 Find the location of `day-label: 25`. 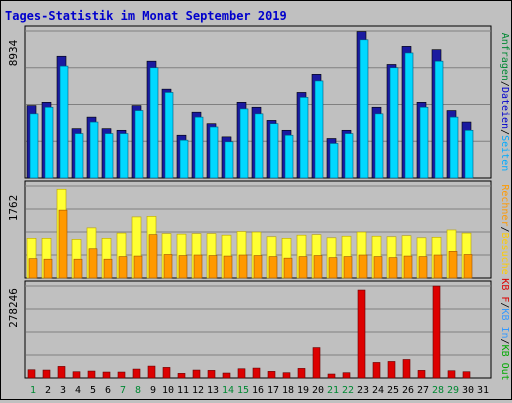

day-label: 25 is located at coordinates (393, 390).